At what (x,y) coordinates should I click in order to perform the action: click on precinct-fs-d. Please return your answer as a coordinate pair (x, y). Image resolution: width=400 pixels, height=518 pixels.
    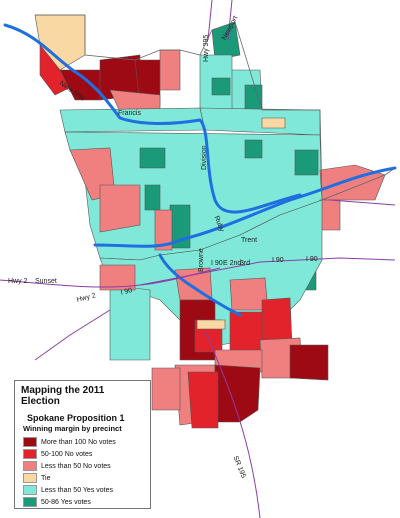
    Looking at the image, I should click on (166, 389).